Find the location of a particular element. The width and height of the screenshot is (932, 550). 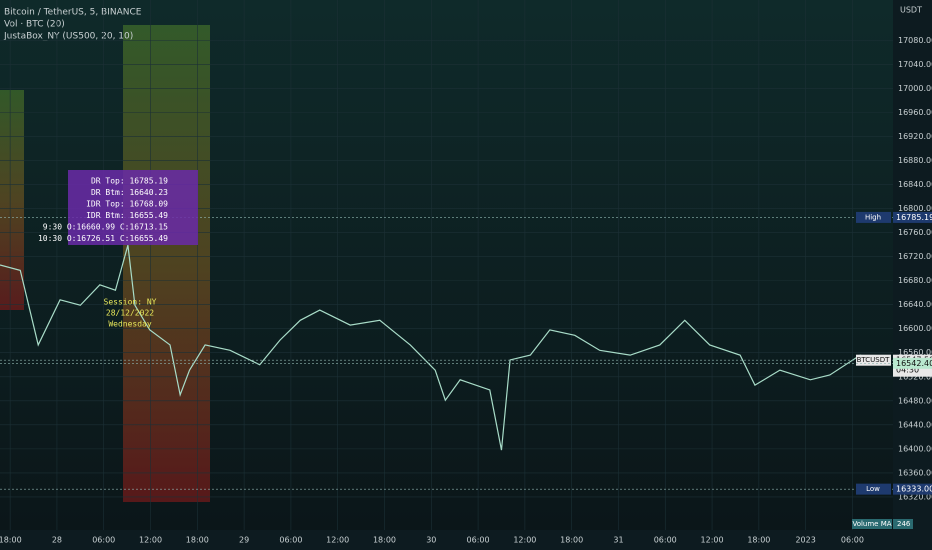

y-tick-label: 16360.00 is located at coordinates (915, 472).